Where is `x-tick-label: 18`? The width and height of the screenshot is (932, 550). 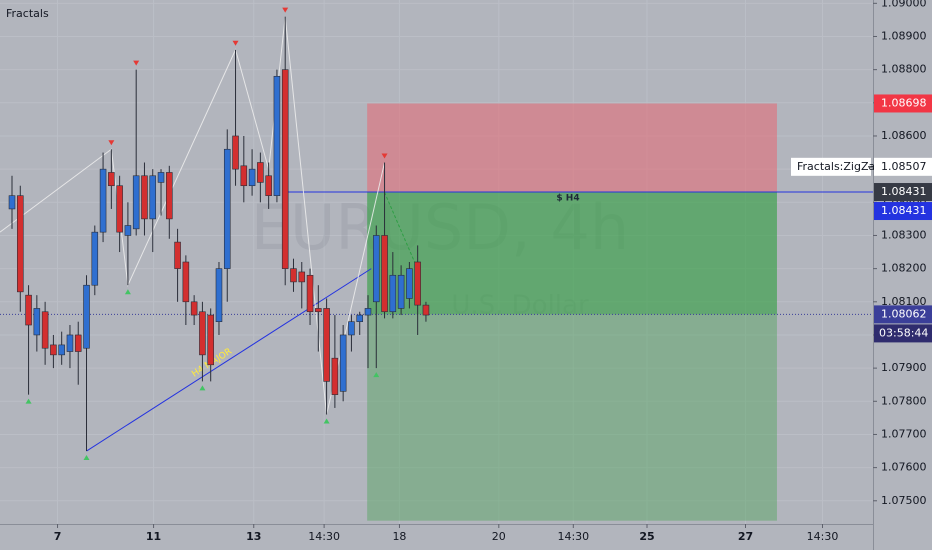 x-tick-label: 18 is located at coordinates (399, 536).